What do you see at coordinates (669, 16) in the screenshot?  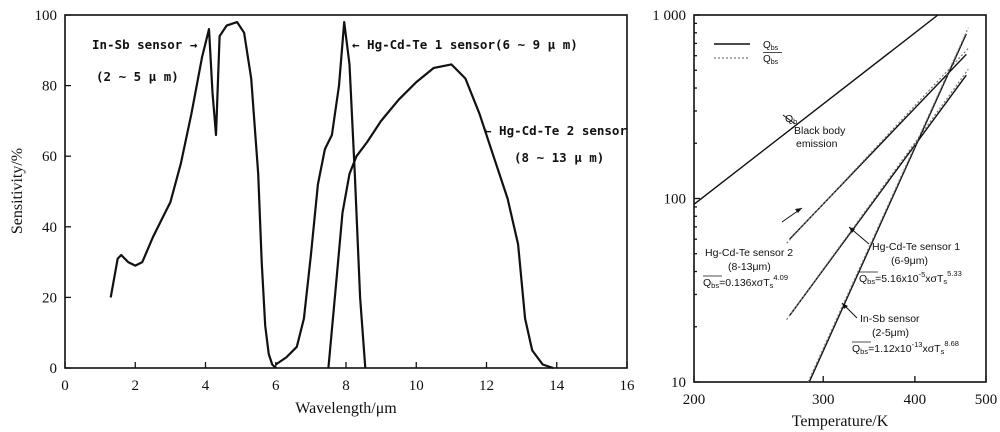 I see `right-y-tick-label: 1 000` at bounding box center [669, 16].